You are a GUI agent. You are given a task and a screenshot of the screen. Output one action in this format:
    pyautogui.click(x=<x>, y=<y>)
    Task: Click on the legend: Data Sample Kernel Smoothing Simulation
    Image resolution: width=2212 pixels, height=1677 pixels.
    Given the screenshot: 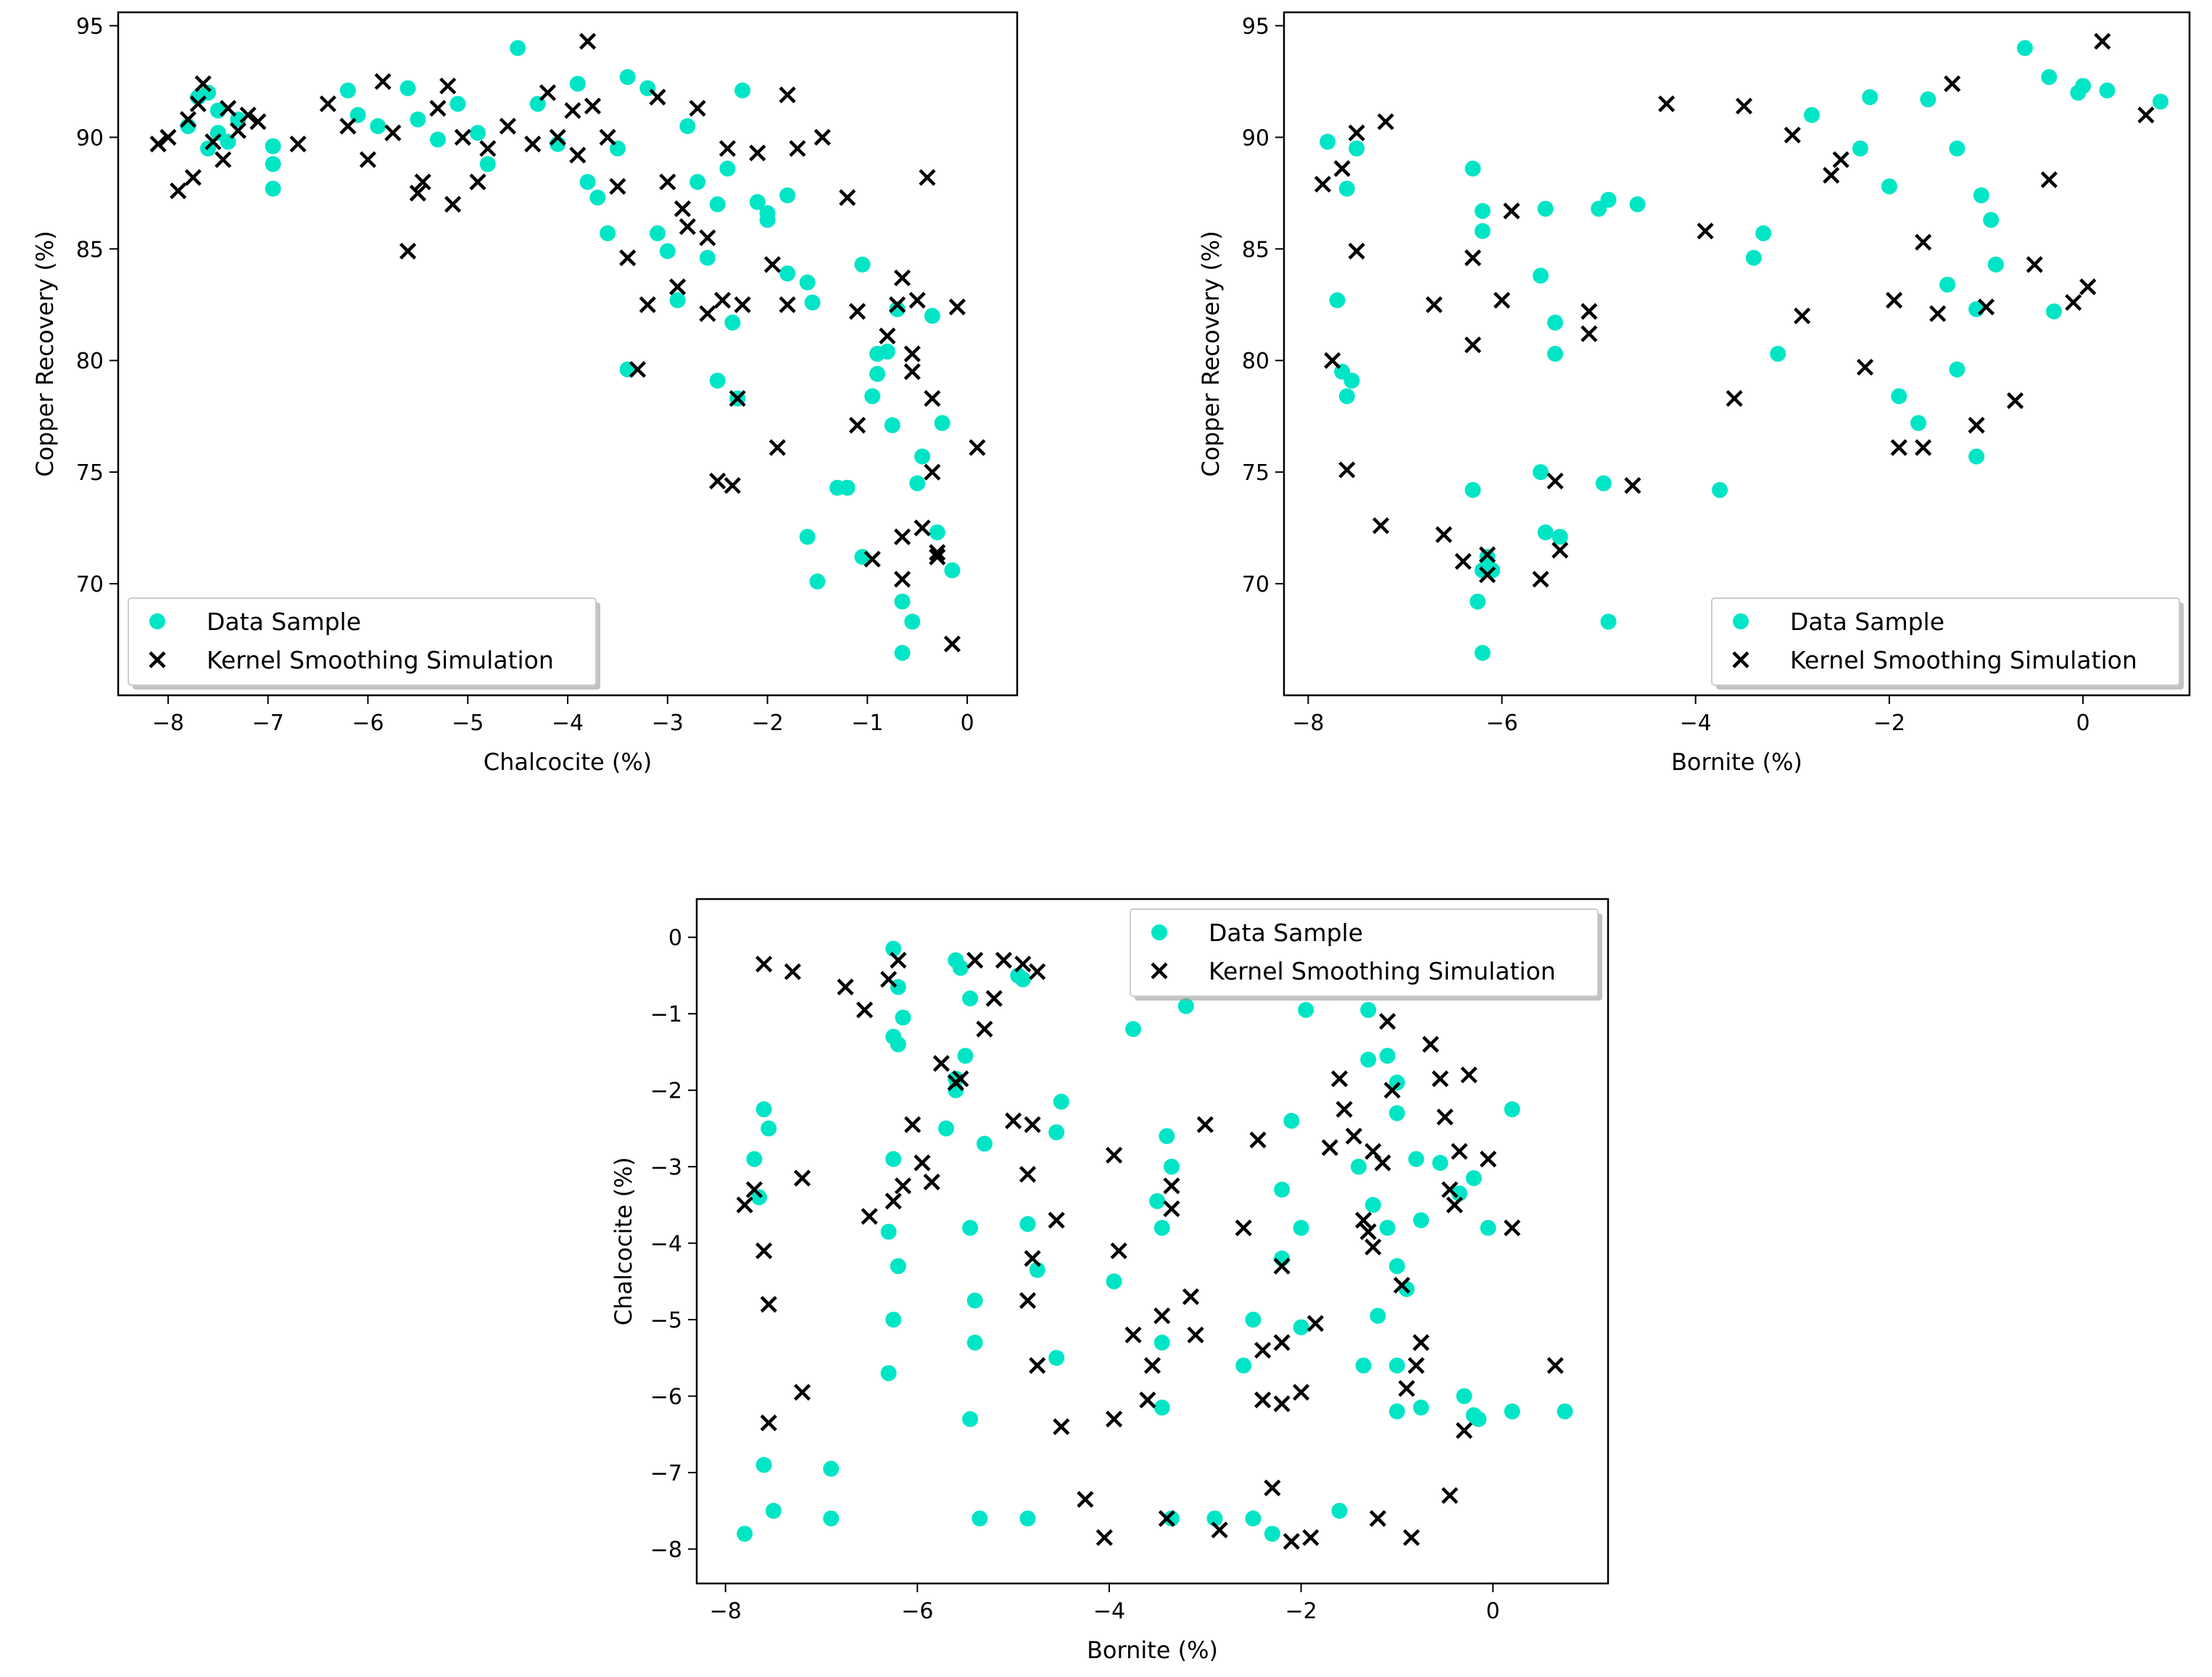 What is the action you would take?
    pyautogui.click(x=364, y=643)
    